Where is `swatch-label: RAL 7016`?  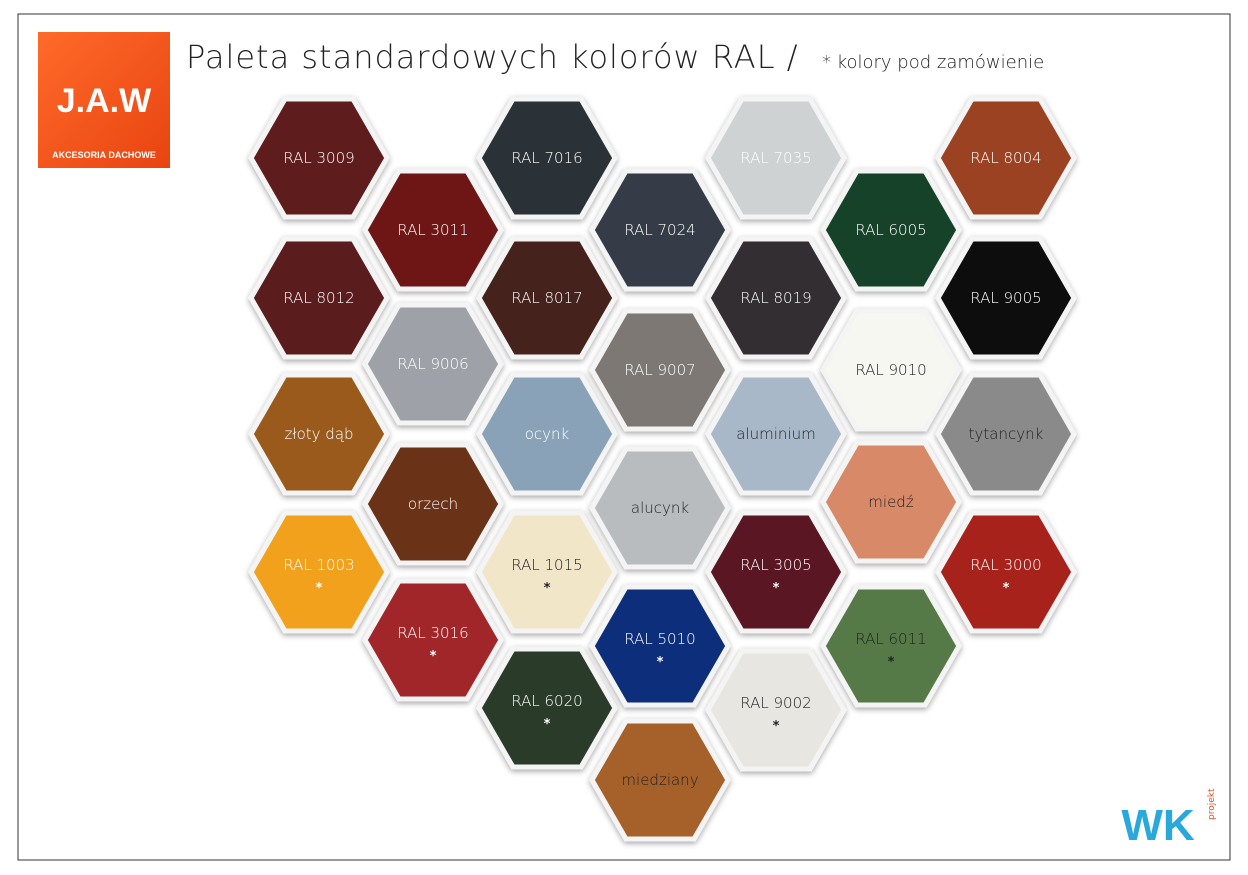 swatch-label: RAL 7016 is located at coordinates (546, 158).